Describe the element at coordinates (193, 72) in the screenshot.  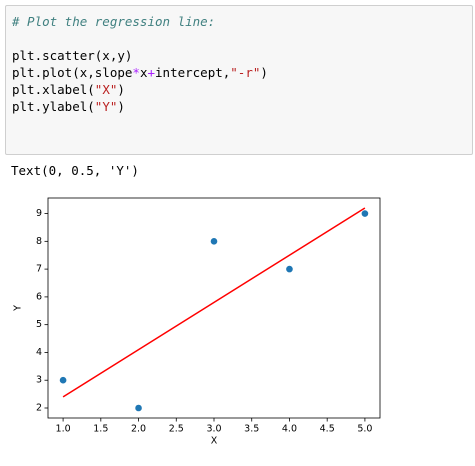
I see `code-token: intercept,` at that location.